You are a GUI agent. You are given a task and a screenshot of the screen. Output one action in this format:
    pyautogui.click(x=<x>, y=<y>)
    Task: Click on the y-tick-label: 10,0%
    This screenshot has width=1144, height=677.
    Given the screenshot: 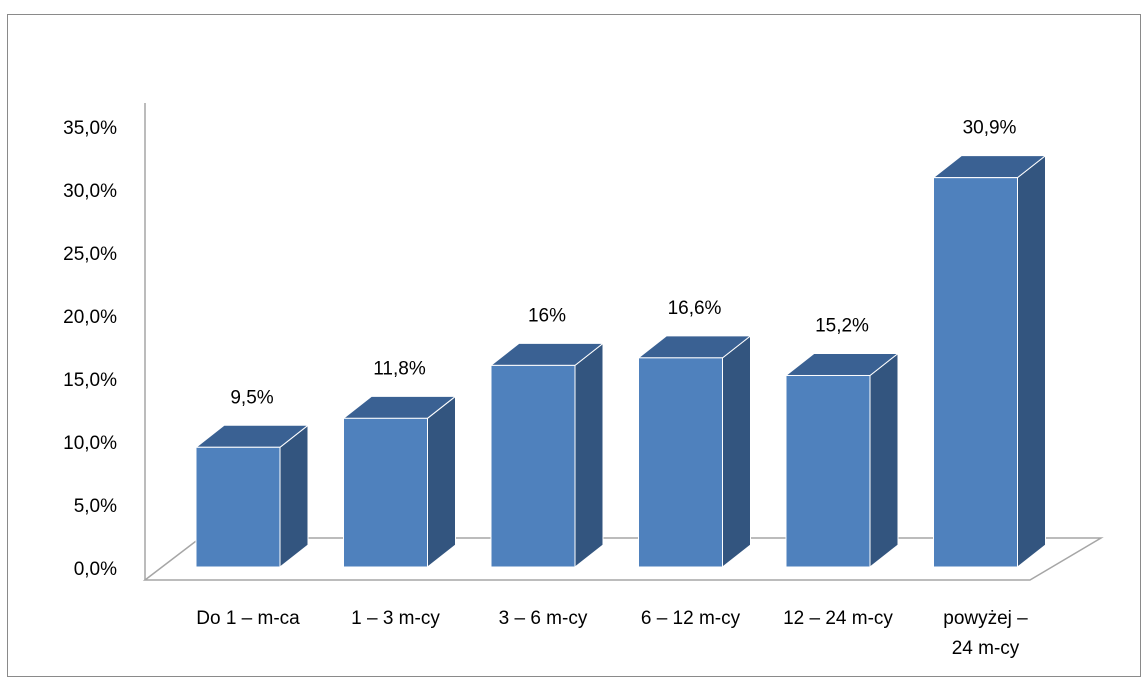 What is the action you would take?
    pyautogui.click(x=90, y=443)
    